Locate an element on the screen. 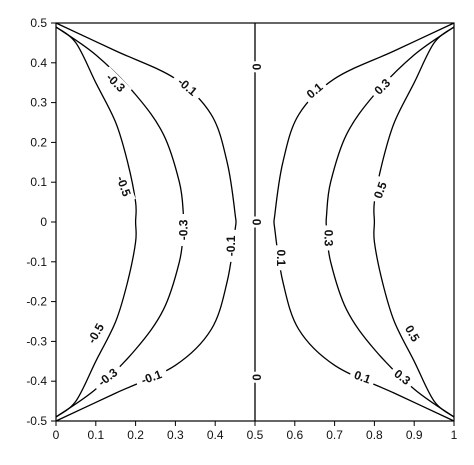 Image resolution: width=474 pixels, height=465 pixels. y-tick-label: 0.4 is located at coordinates (38, 63).